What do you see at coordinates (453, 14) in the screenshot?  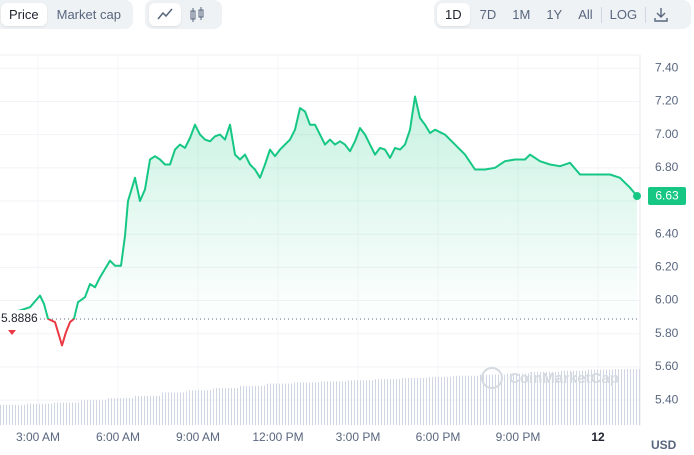 I see `range-1d: 1D` at bounding box center [453, 14].